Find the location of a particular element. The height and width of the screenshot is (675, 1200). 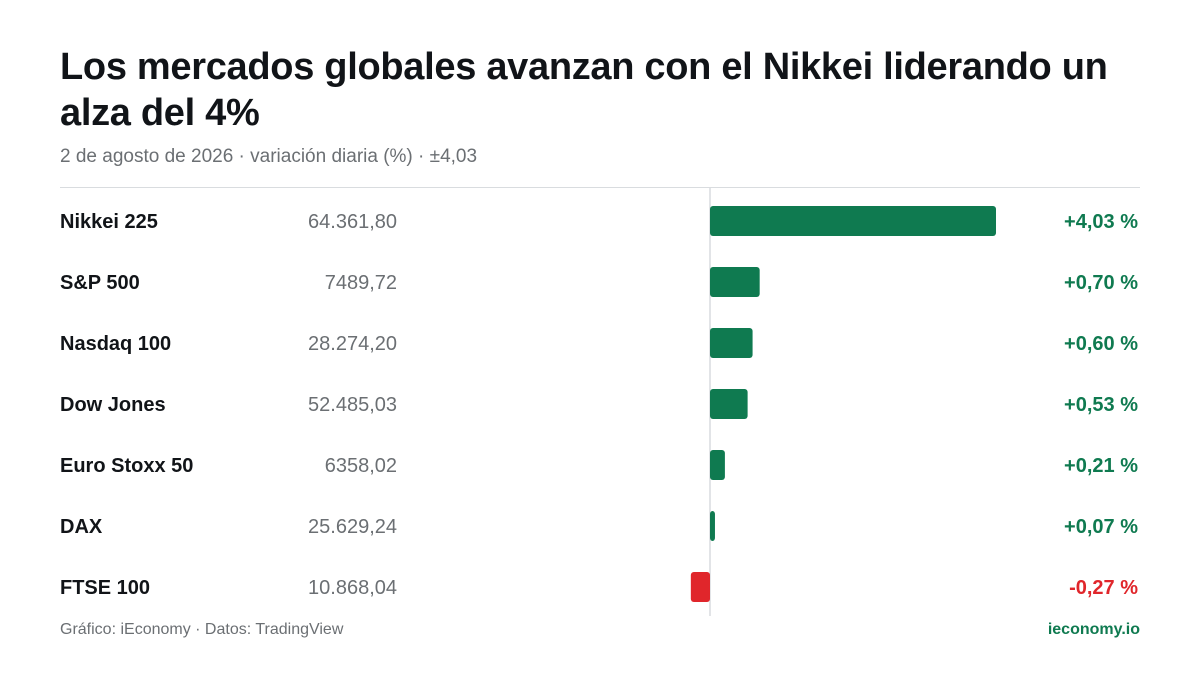

change-percent-label: +0,21 % is located at coordinates (1101, 466).